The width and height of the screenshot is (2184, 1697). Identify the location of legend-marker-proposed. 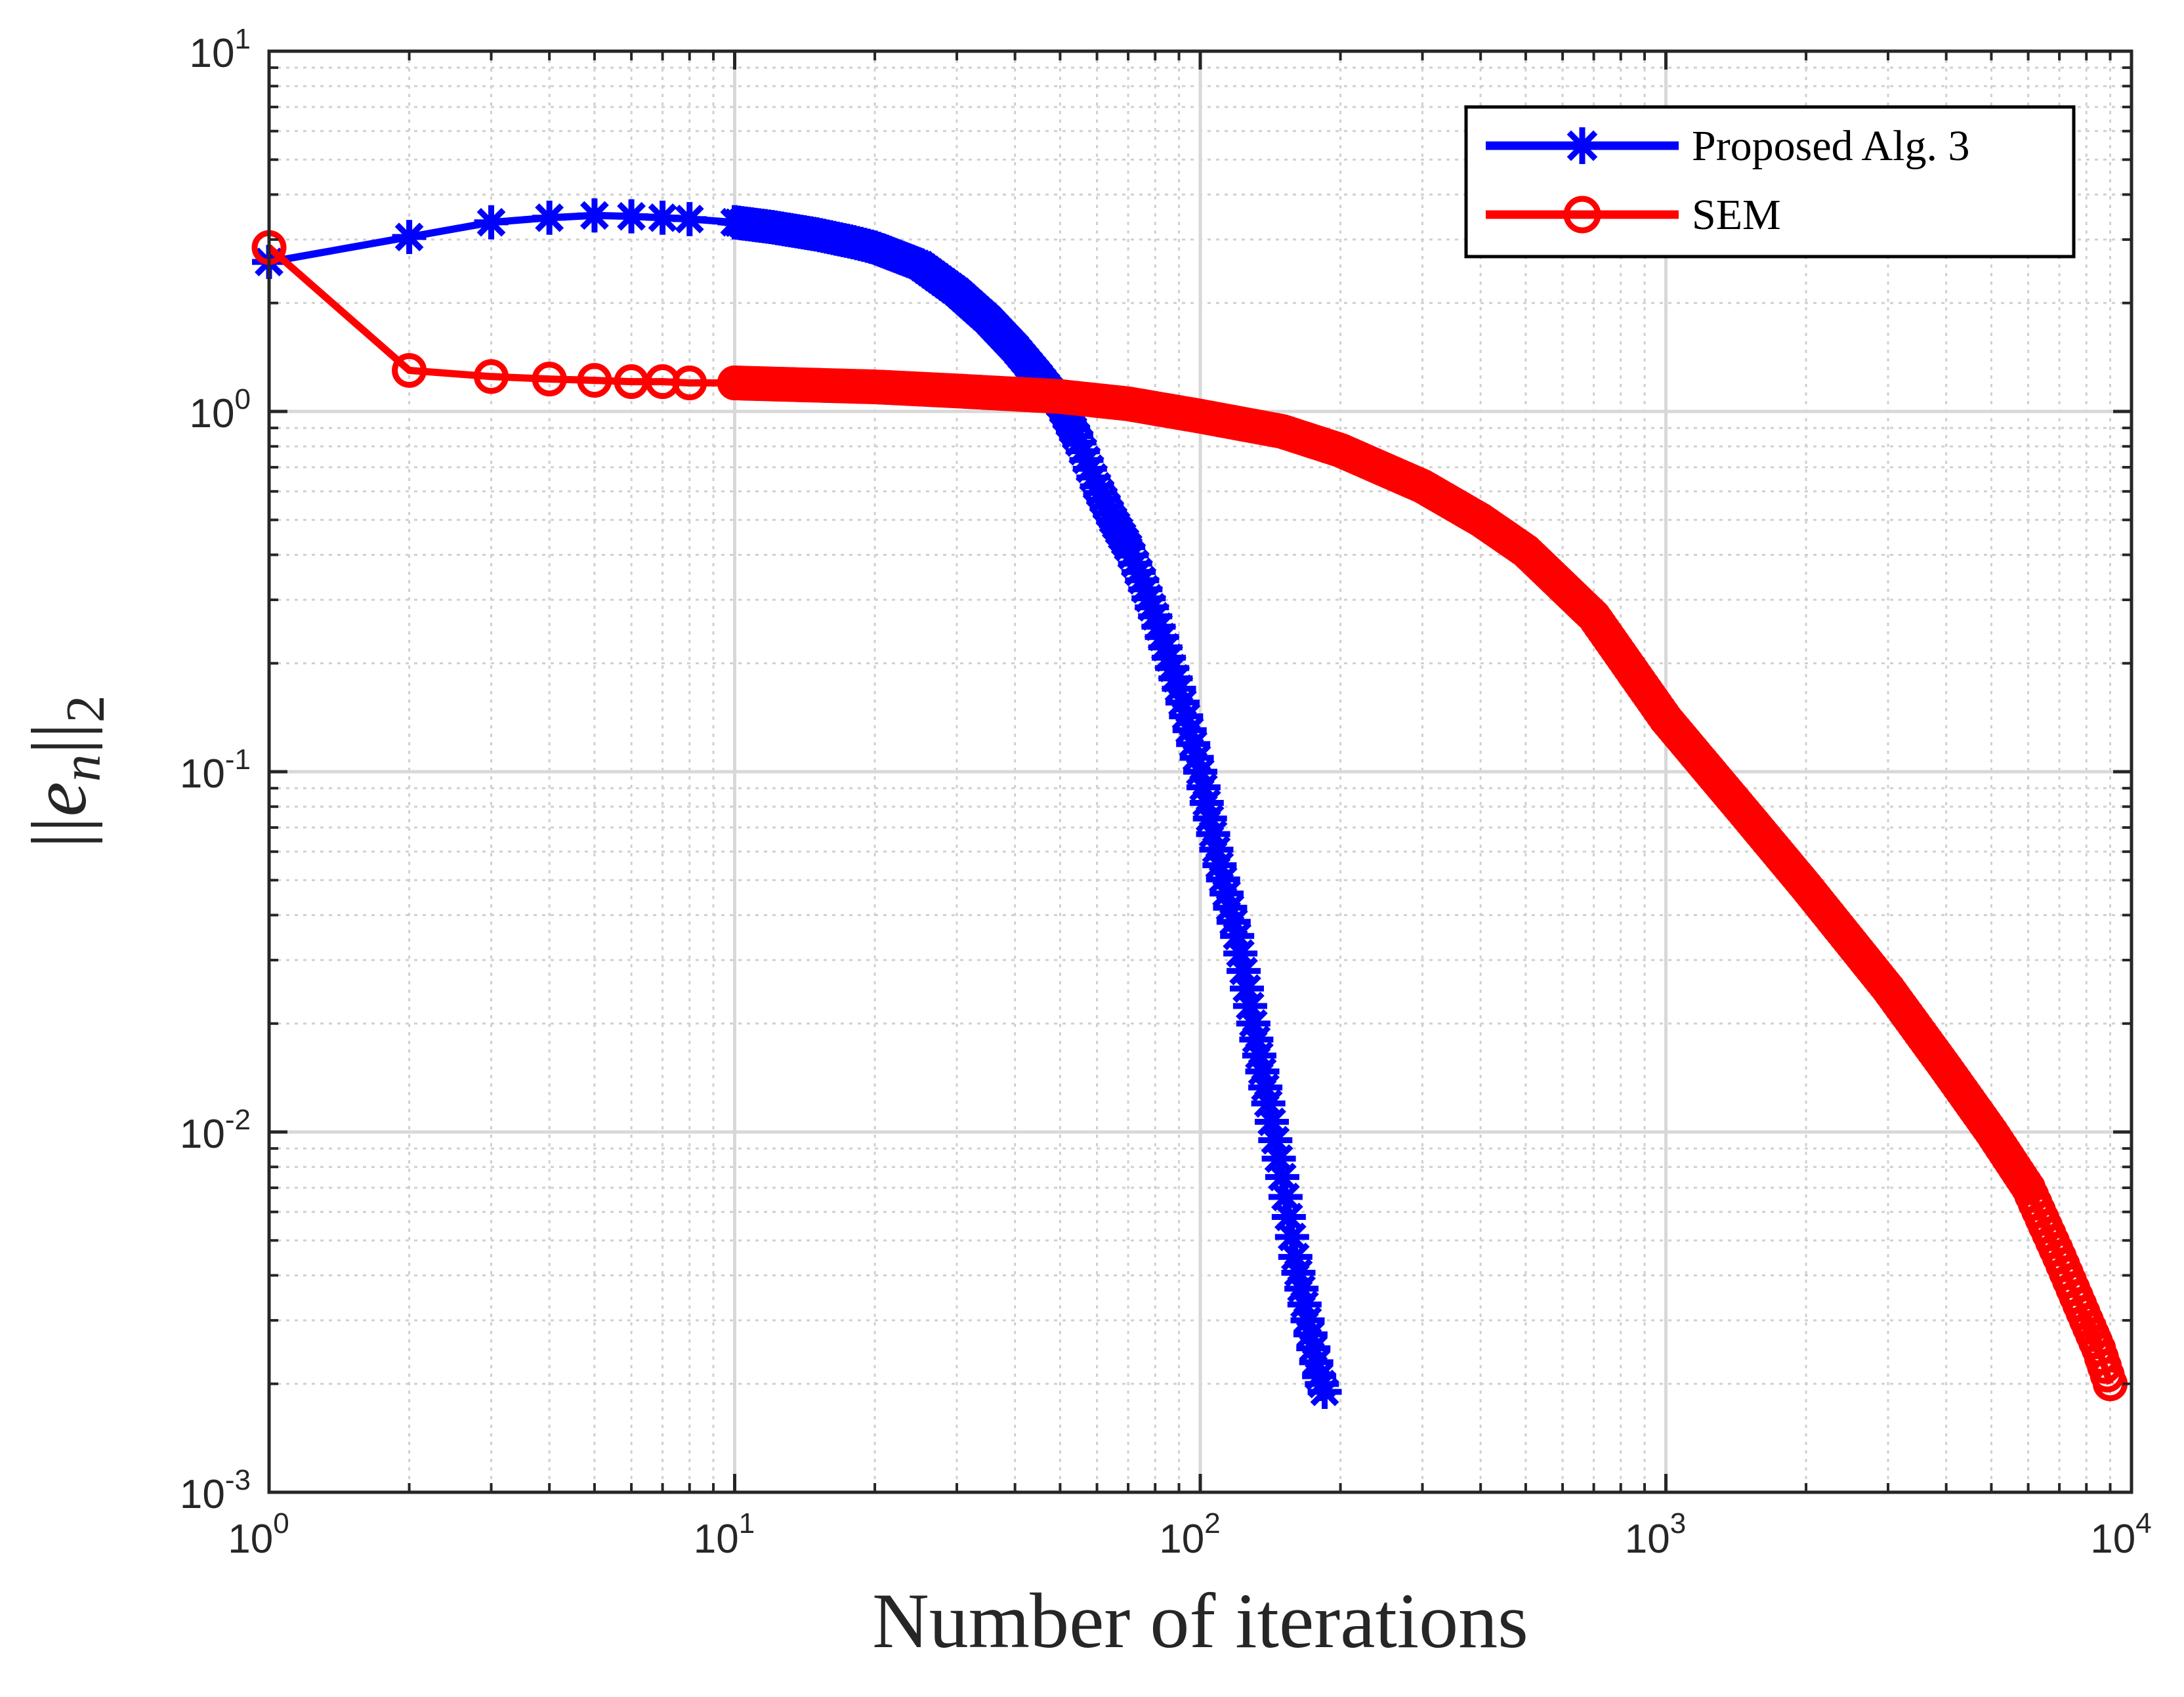
(1582, 145).